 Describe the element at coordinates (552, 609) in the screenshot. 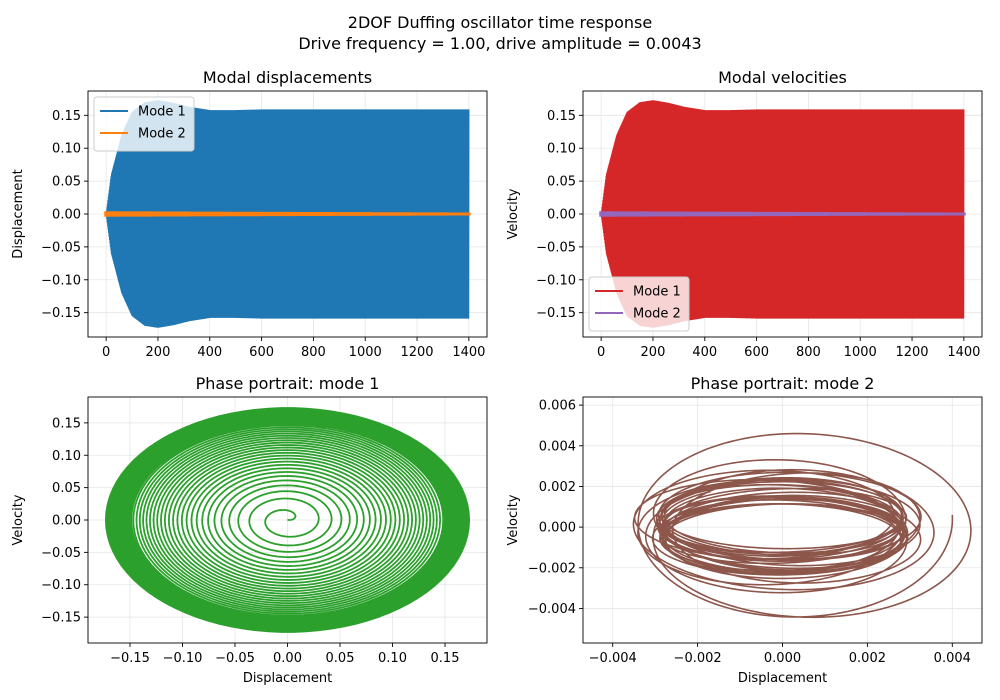

I see `y-tick-label: −0.004` at that location.